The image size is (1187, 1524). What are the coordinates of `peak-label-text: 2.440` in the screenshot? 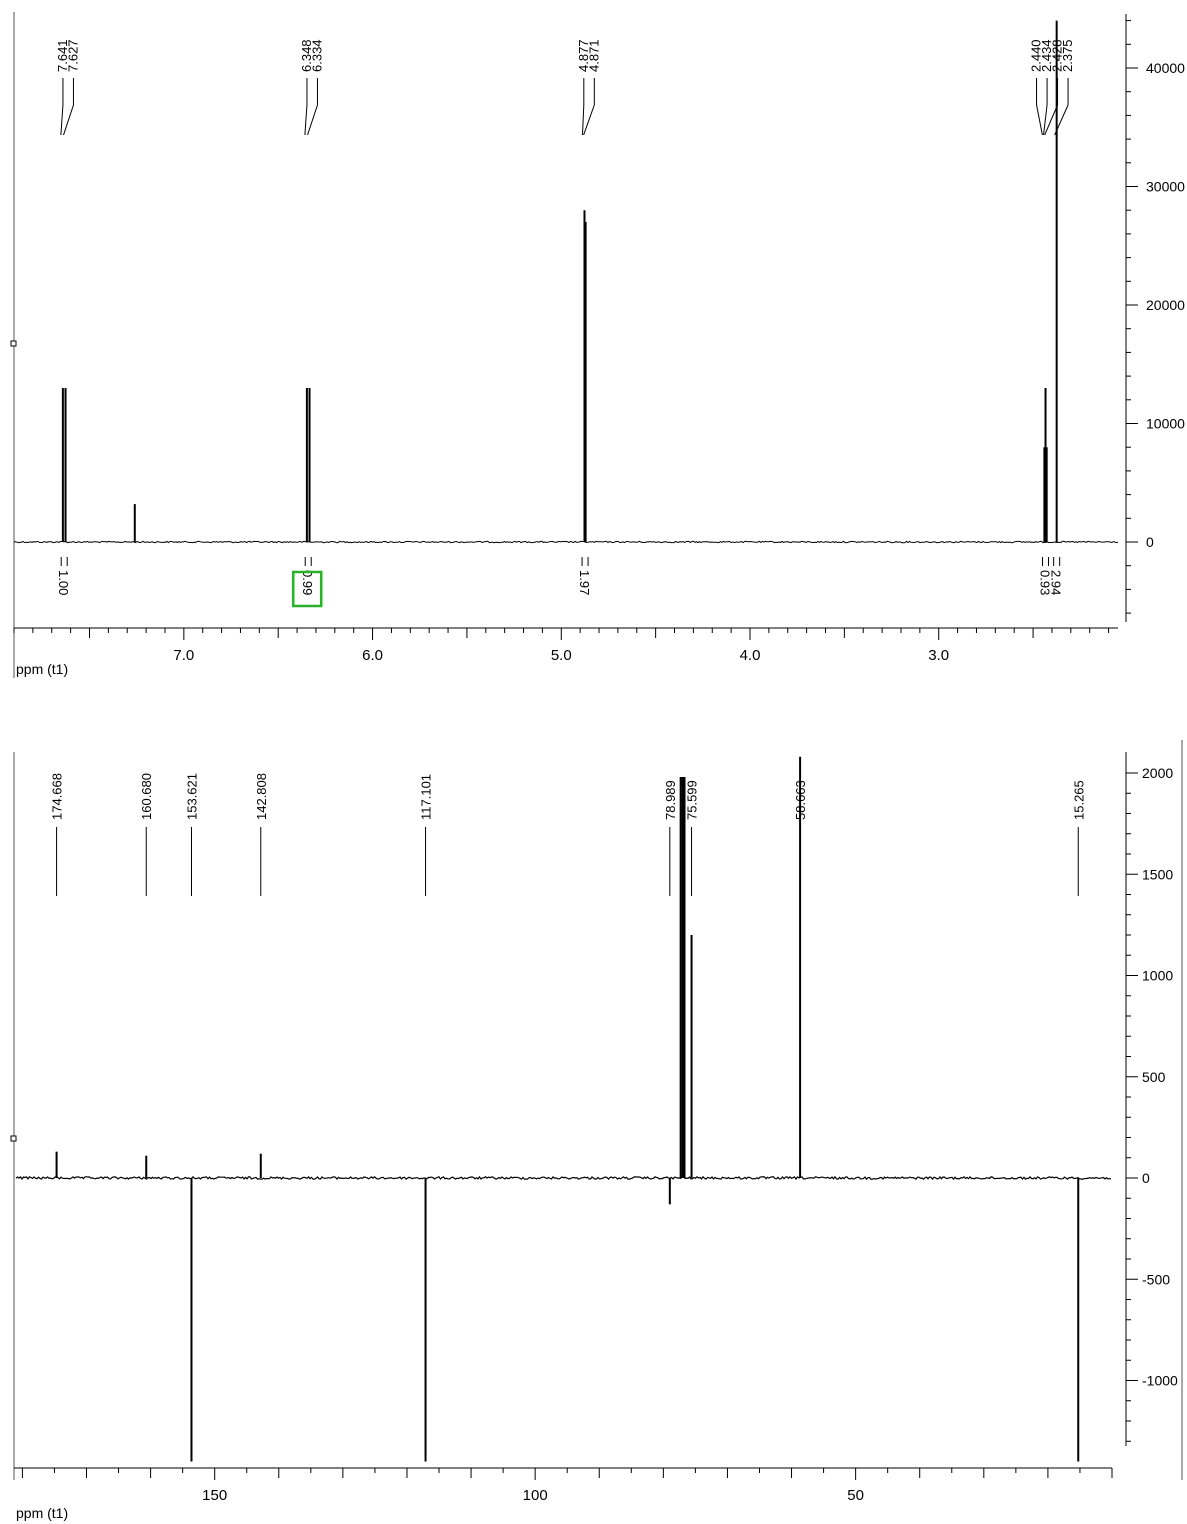 It's located at (1036, 55).